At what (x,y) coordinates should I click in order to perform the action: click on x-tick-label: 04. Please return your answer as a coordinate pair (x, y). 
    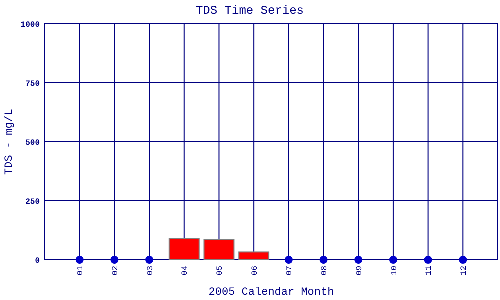
    Looking at the image, I should click on (185, 271).